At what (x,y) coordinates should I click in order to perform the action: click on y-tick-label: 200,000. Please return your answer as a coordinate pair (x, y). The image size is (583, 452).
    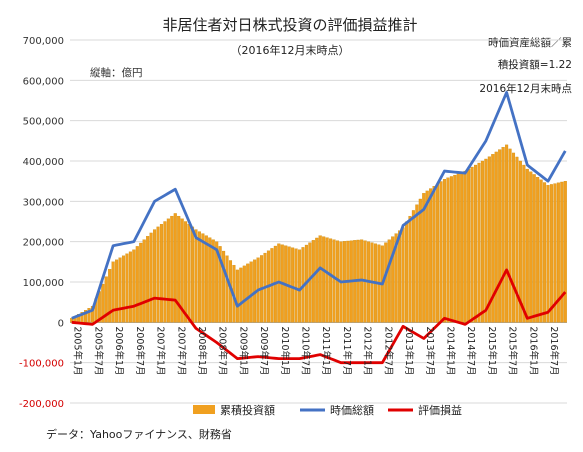
    Looking at the image, I should click on (43, 243).